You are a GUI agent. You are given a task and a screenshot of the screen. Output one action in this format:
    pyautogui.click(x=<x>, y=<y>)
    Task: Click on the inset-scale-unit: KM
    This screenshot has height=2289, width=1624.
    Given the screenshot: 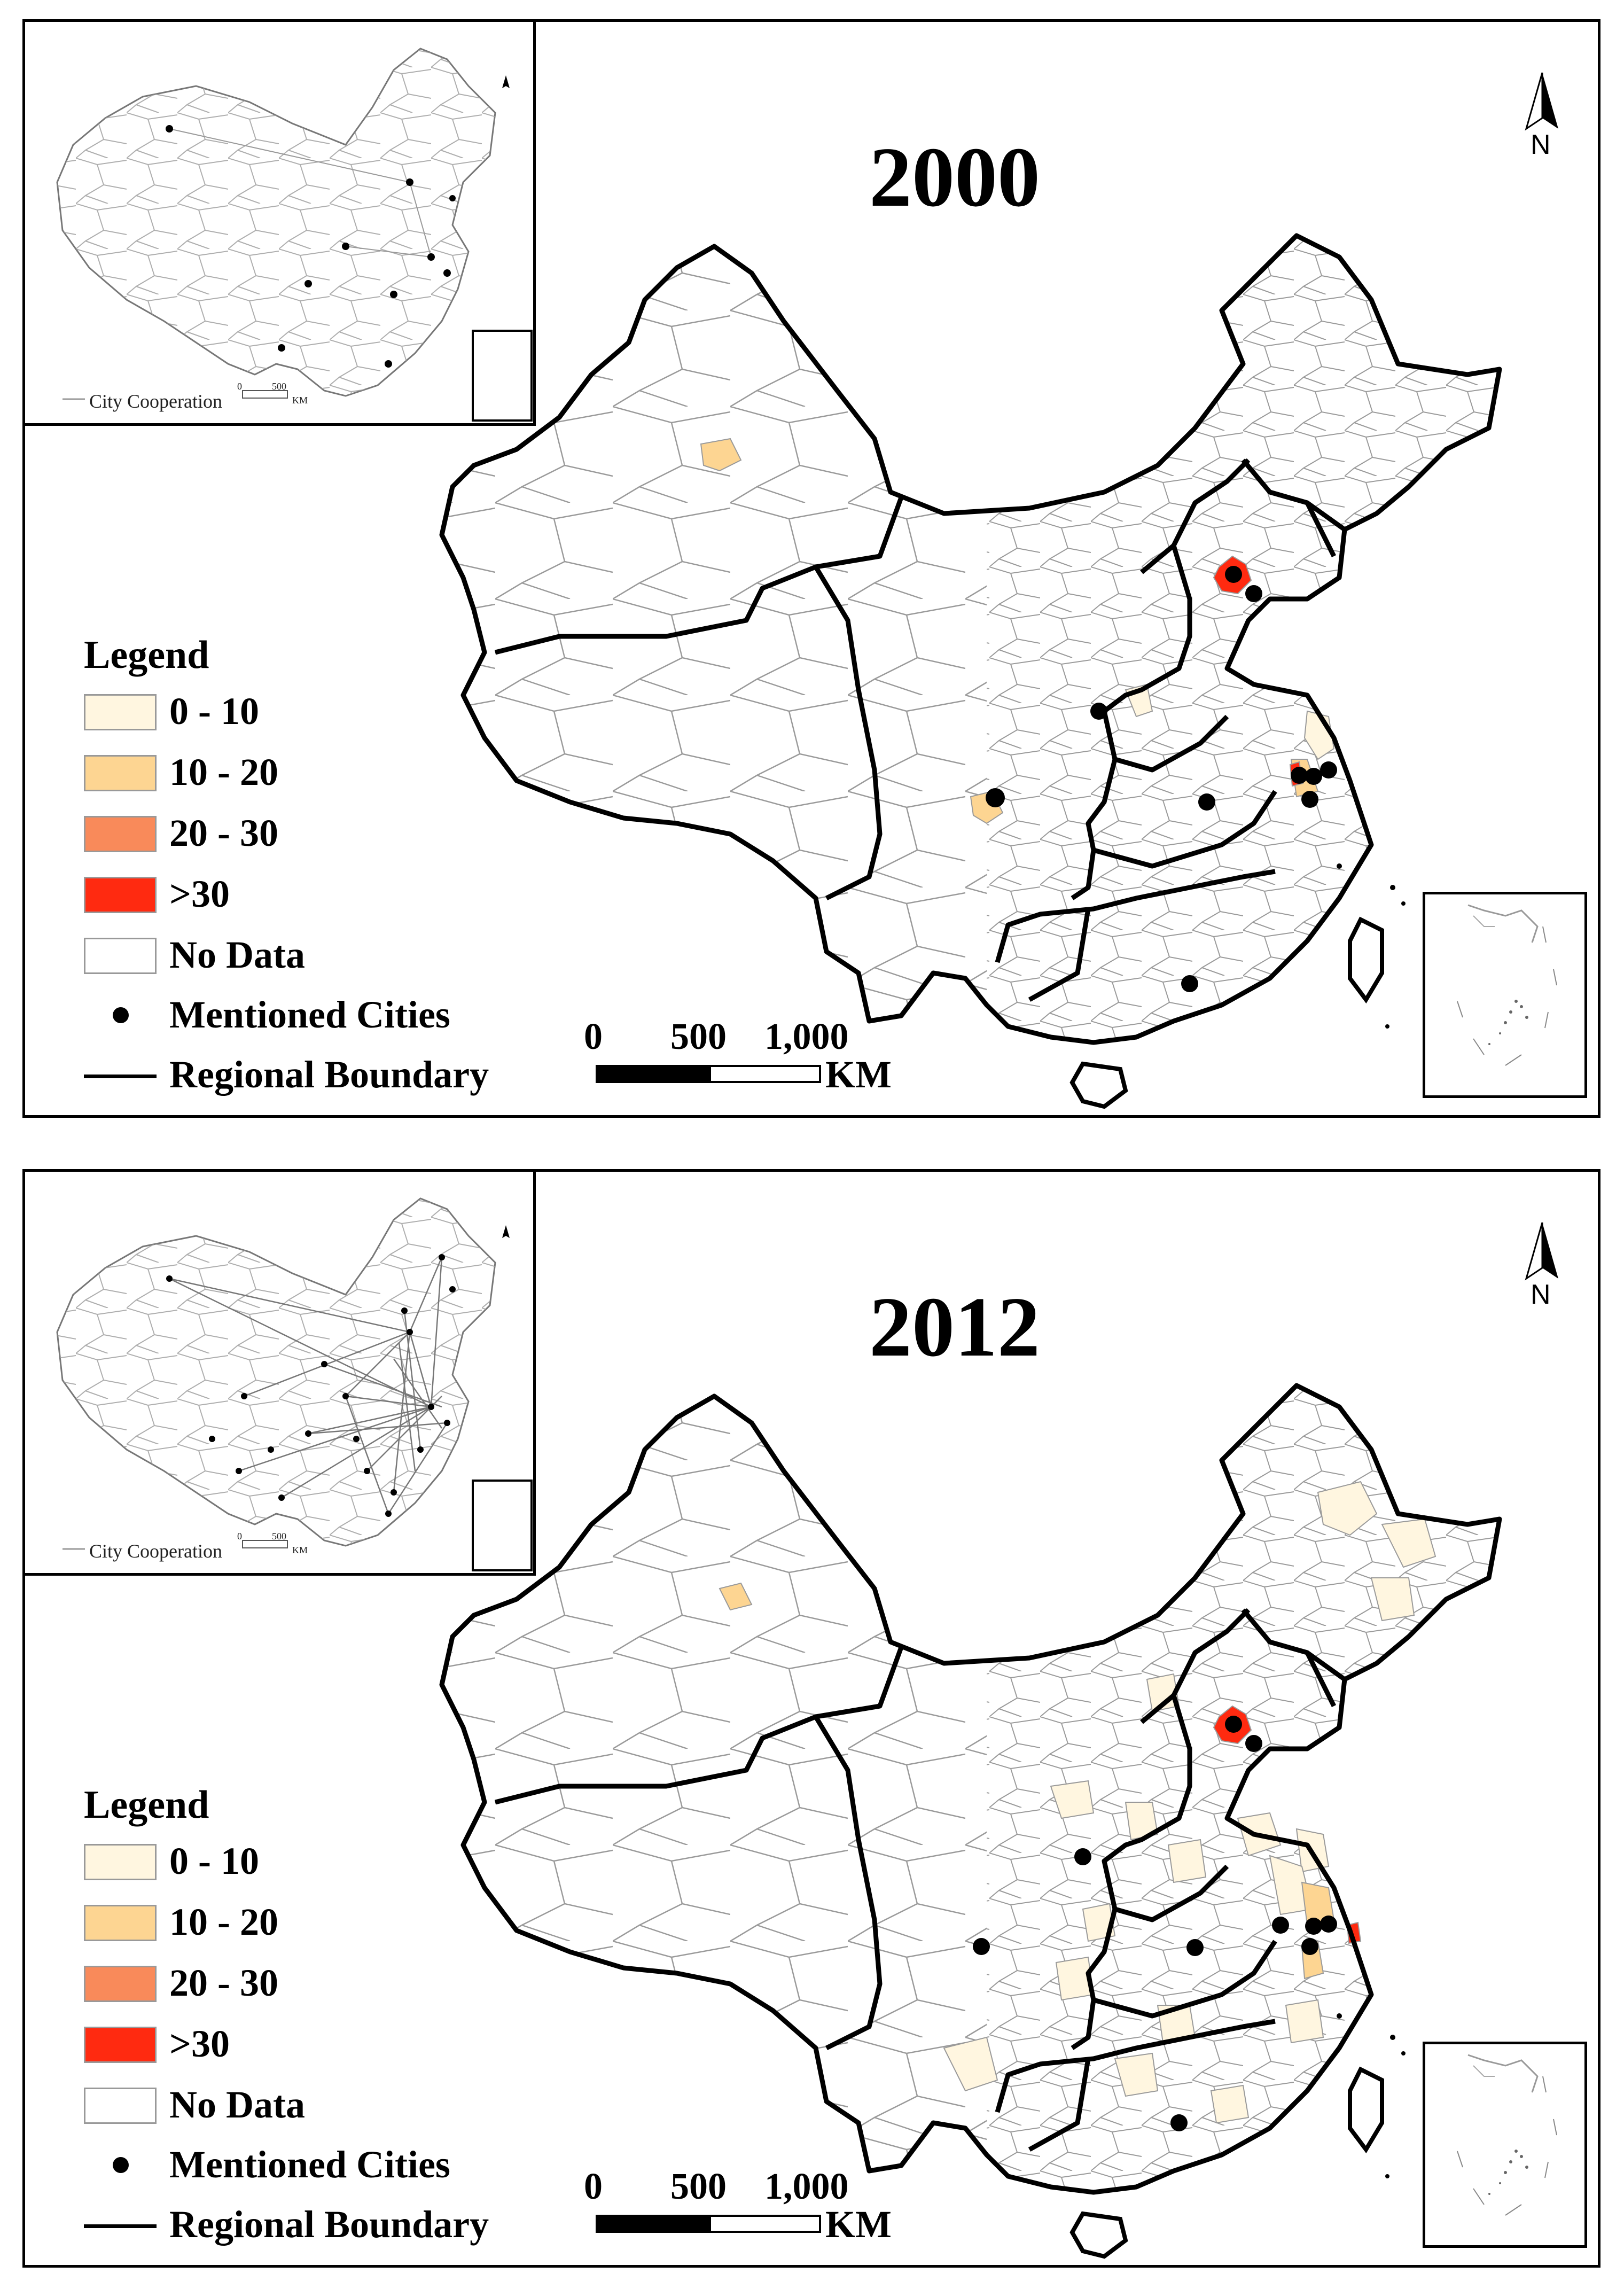 What is the action you would take?
    pyautogui.click(x=300, y=400)
    